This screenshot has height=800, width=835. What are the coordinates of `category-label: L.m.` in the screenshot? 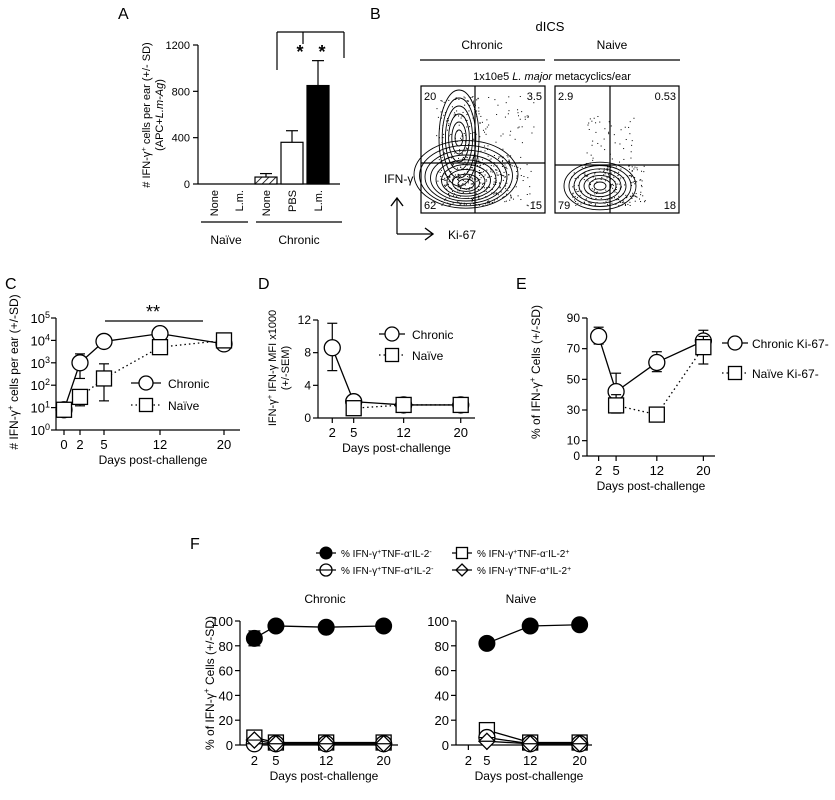 It's located at (319, 200).